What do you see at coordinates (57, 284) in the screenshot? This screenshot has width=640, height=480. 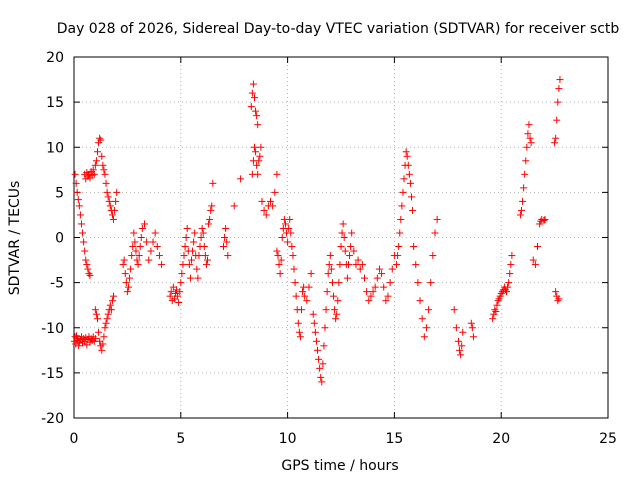 I see `y-tick-label: -5` at bounding box center [57, 284].